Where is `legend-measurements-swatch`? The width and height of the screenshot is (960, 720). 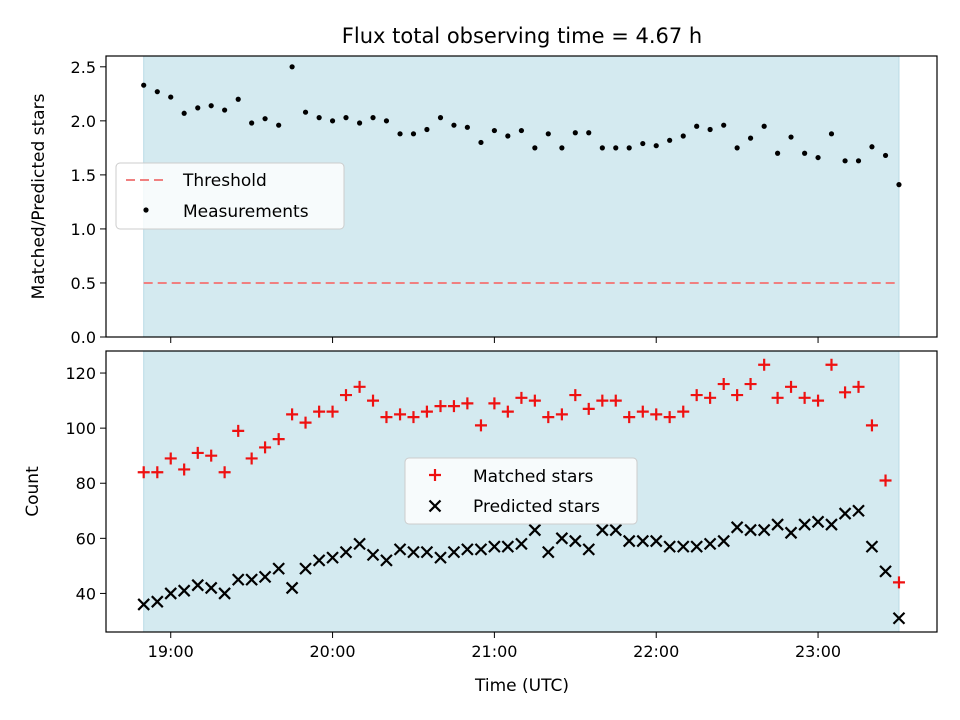
legend-measurements-swatch is located at coordinates (146, 210).